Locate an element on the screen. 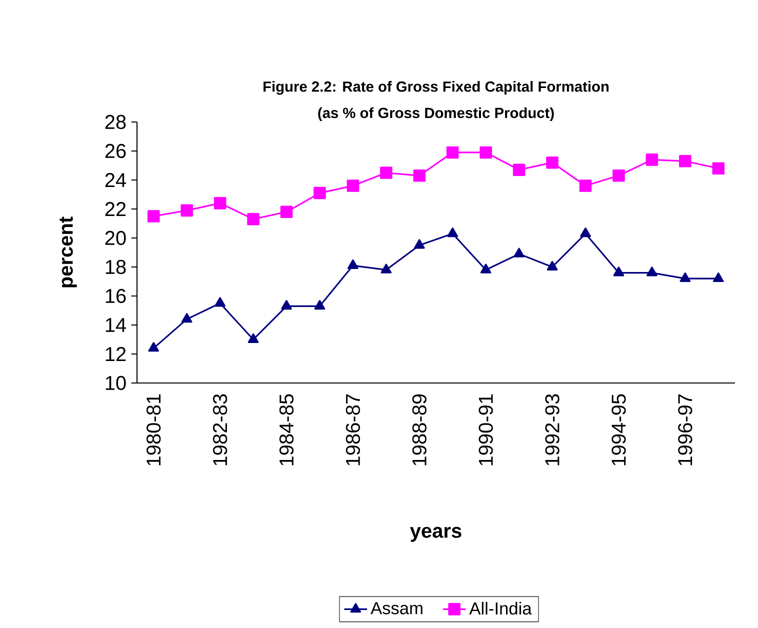 The image size is (758, 628). x-tick-label: 1982-83 is located at coordinates (220, 430).